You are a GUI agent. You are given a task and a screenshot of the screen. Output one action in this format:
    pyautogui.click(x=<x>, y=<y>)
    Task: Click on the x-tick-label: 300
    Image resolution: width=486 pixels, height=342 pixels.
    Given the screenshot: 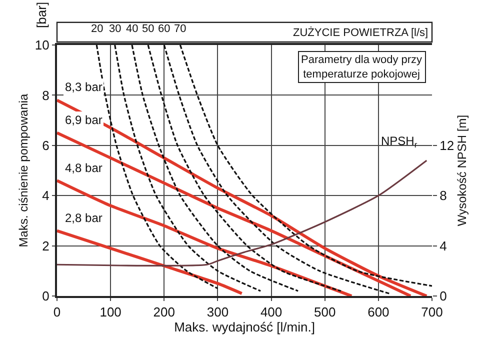 What is the action you would take?
    pyautogui.click(x=217, y=312)
    